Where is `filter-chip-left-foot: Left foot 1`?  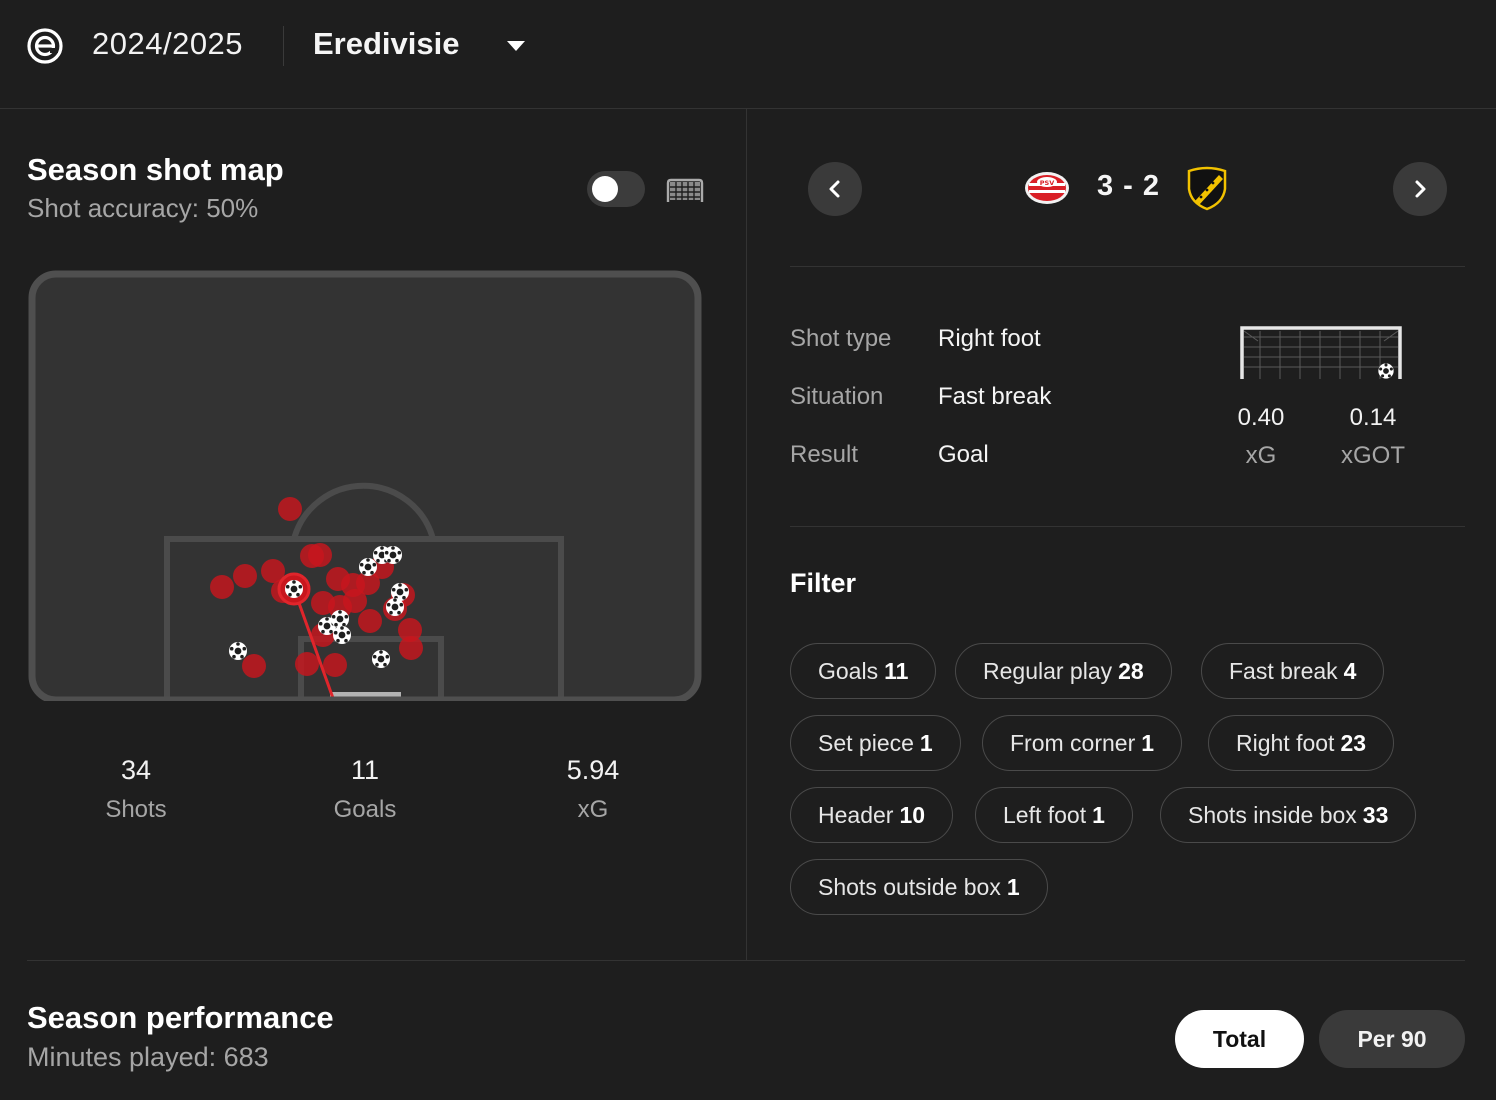 filter-chip-left-foot: Left foot 1 is located at coordinates (1054, 815).